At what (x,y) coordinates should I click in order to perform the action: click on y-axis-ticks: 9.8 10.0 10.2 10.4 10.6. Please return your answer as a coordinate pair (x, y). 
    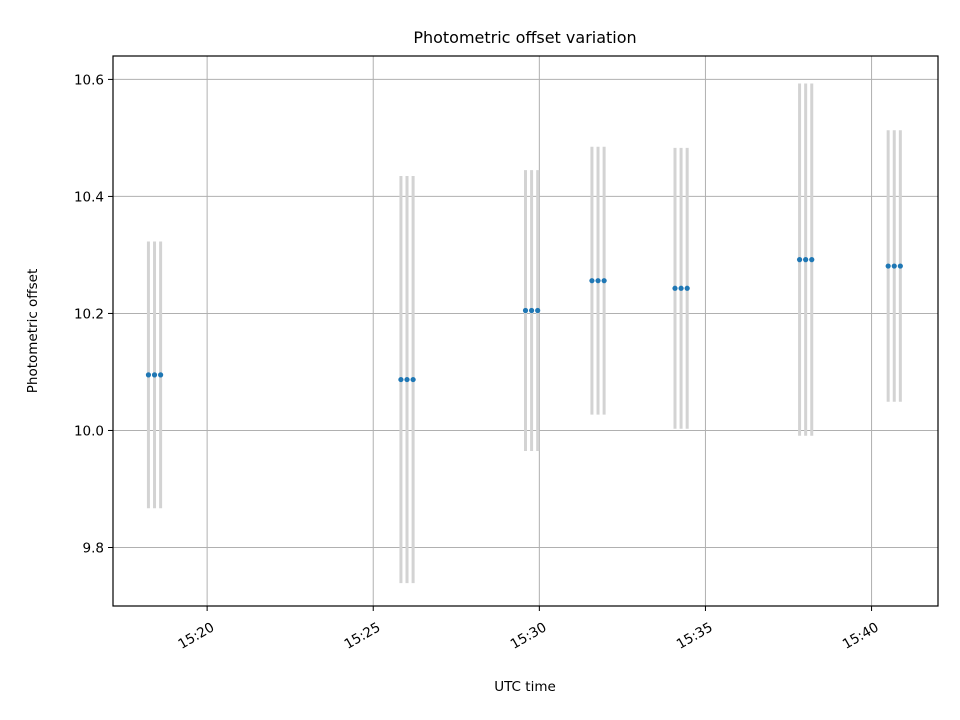
    Looking at the image, I should click on (93, 314).